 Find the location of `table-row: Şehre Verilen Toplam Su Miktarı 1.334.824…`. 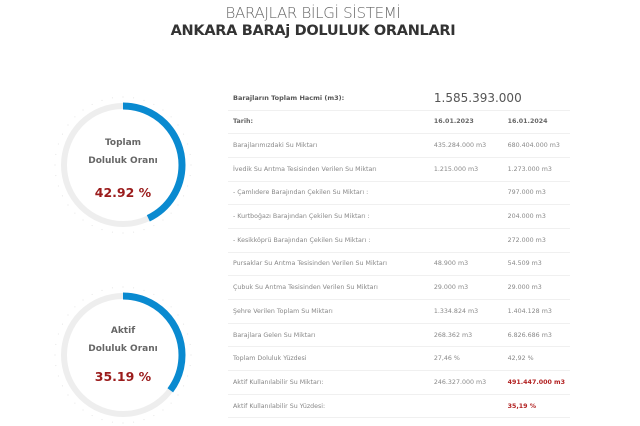

table-row: Şehre Verilen Toplam Su Miktarı 1.334.824… is located at coordinates (399, 311).